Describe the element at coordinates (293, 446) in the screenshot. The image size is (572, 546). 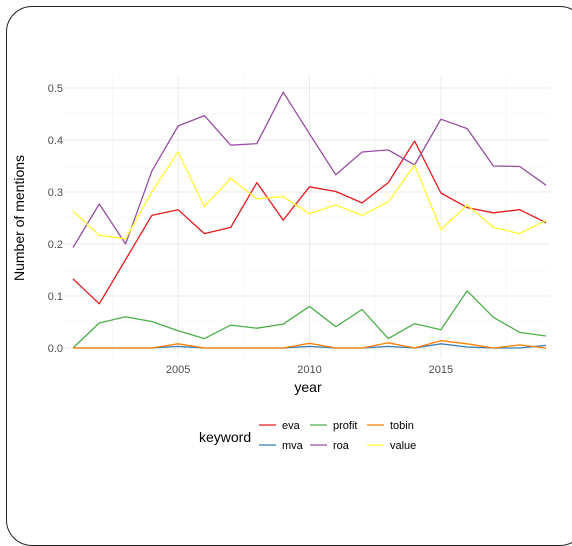
I see `legend-label-mva: mva` at that location.